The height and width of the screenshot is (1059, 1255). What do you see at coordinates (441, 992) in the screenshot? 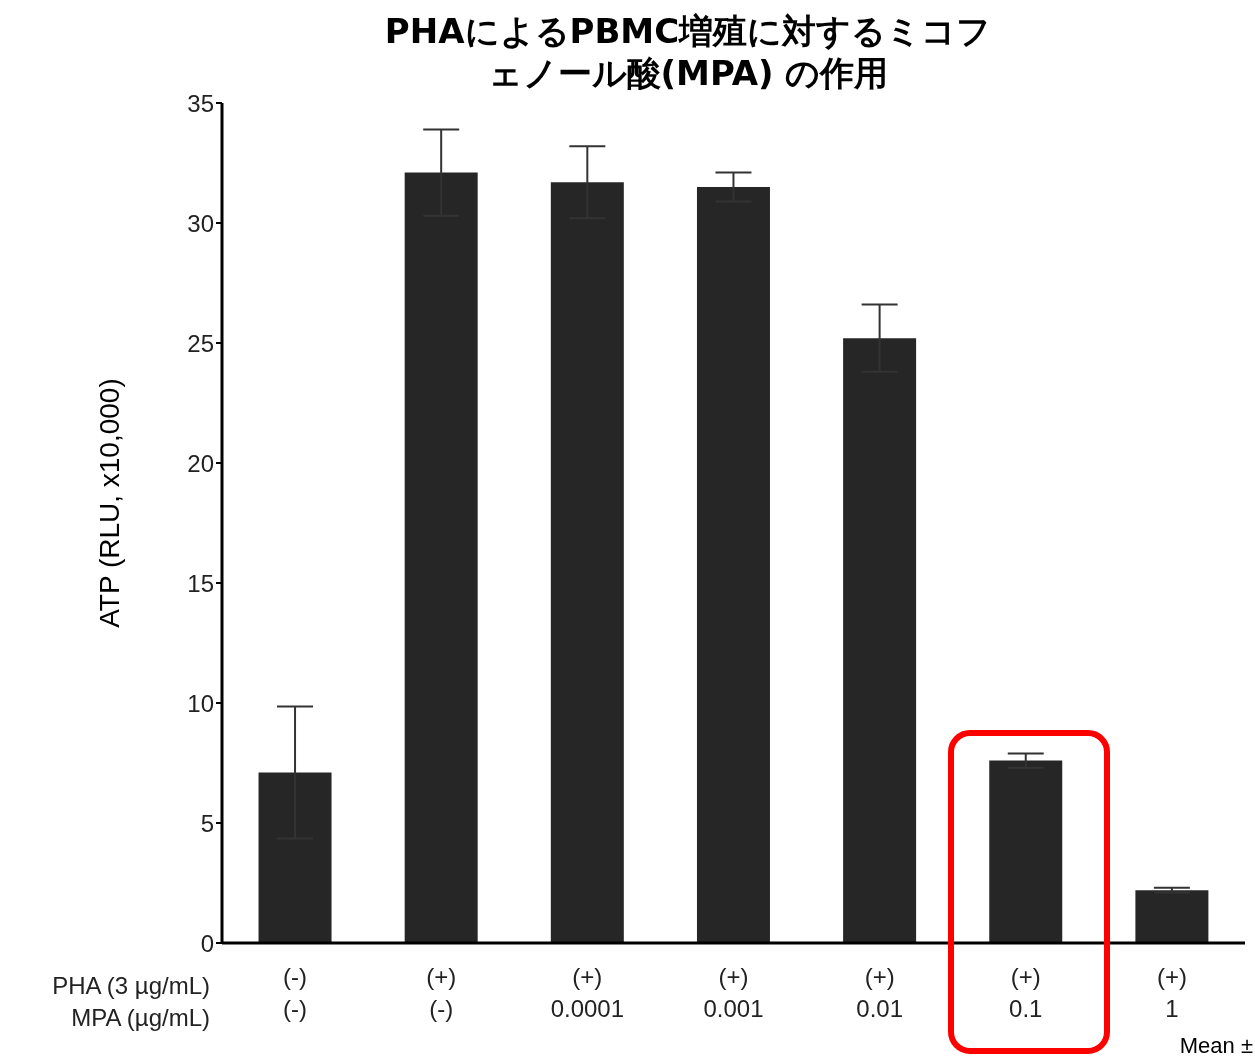
I see `x-tick-label: (+) (-)` at bounding box center [441, 992].